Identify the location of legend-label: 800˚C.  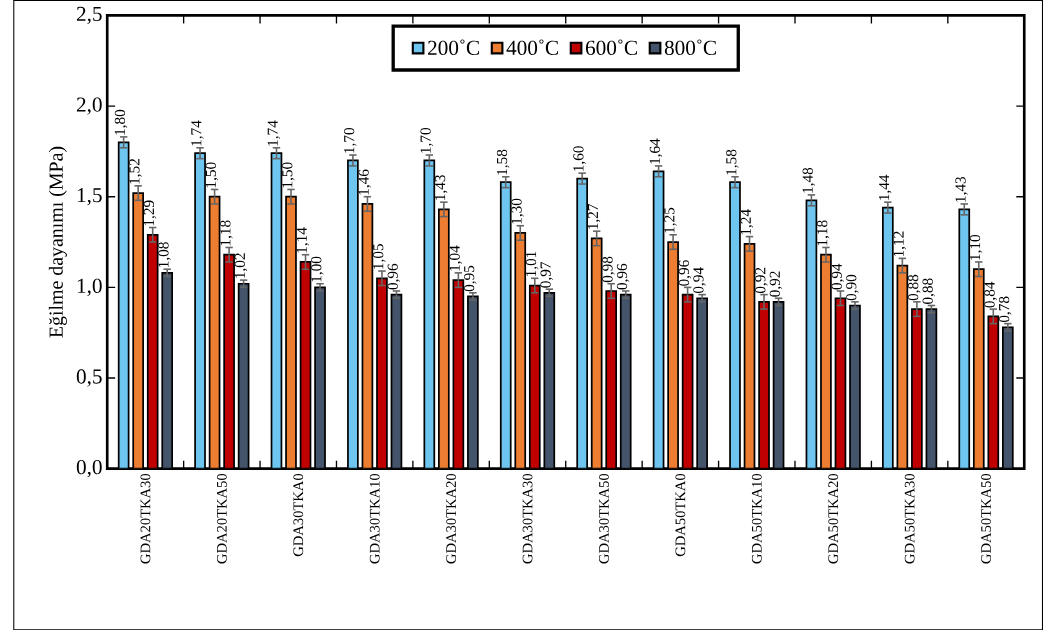
(690, 47).